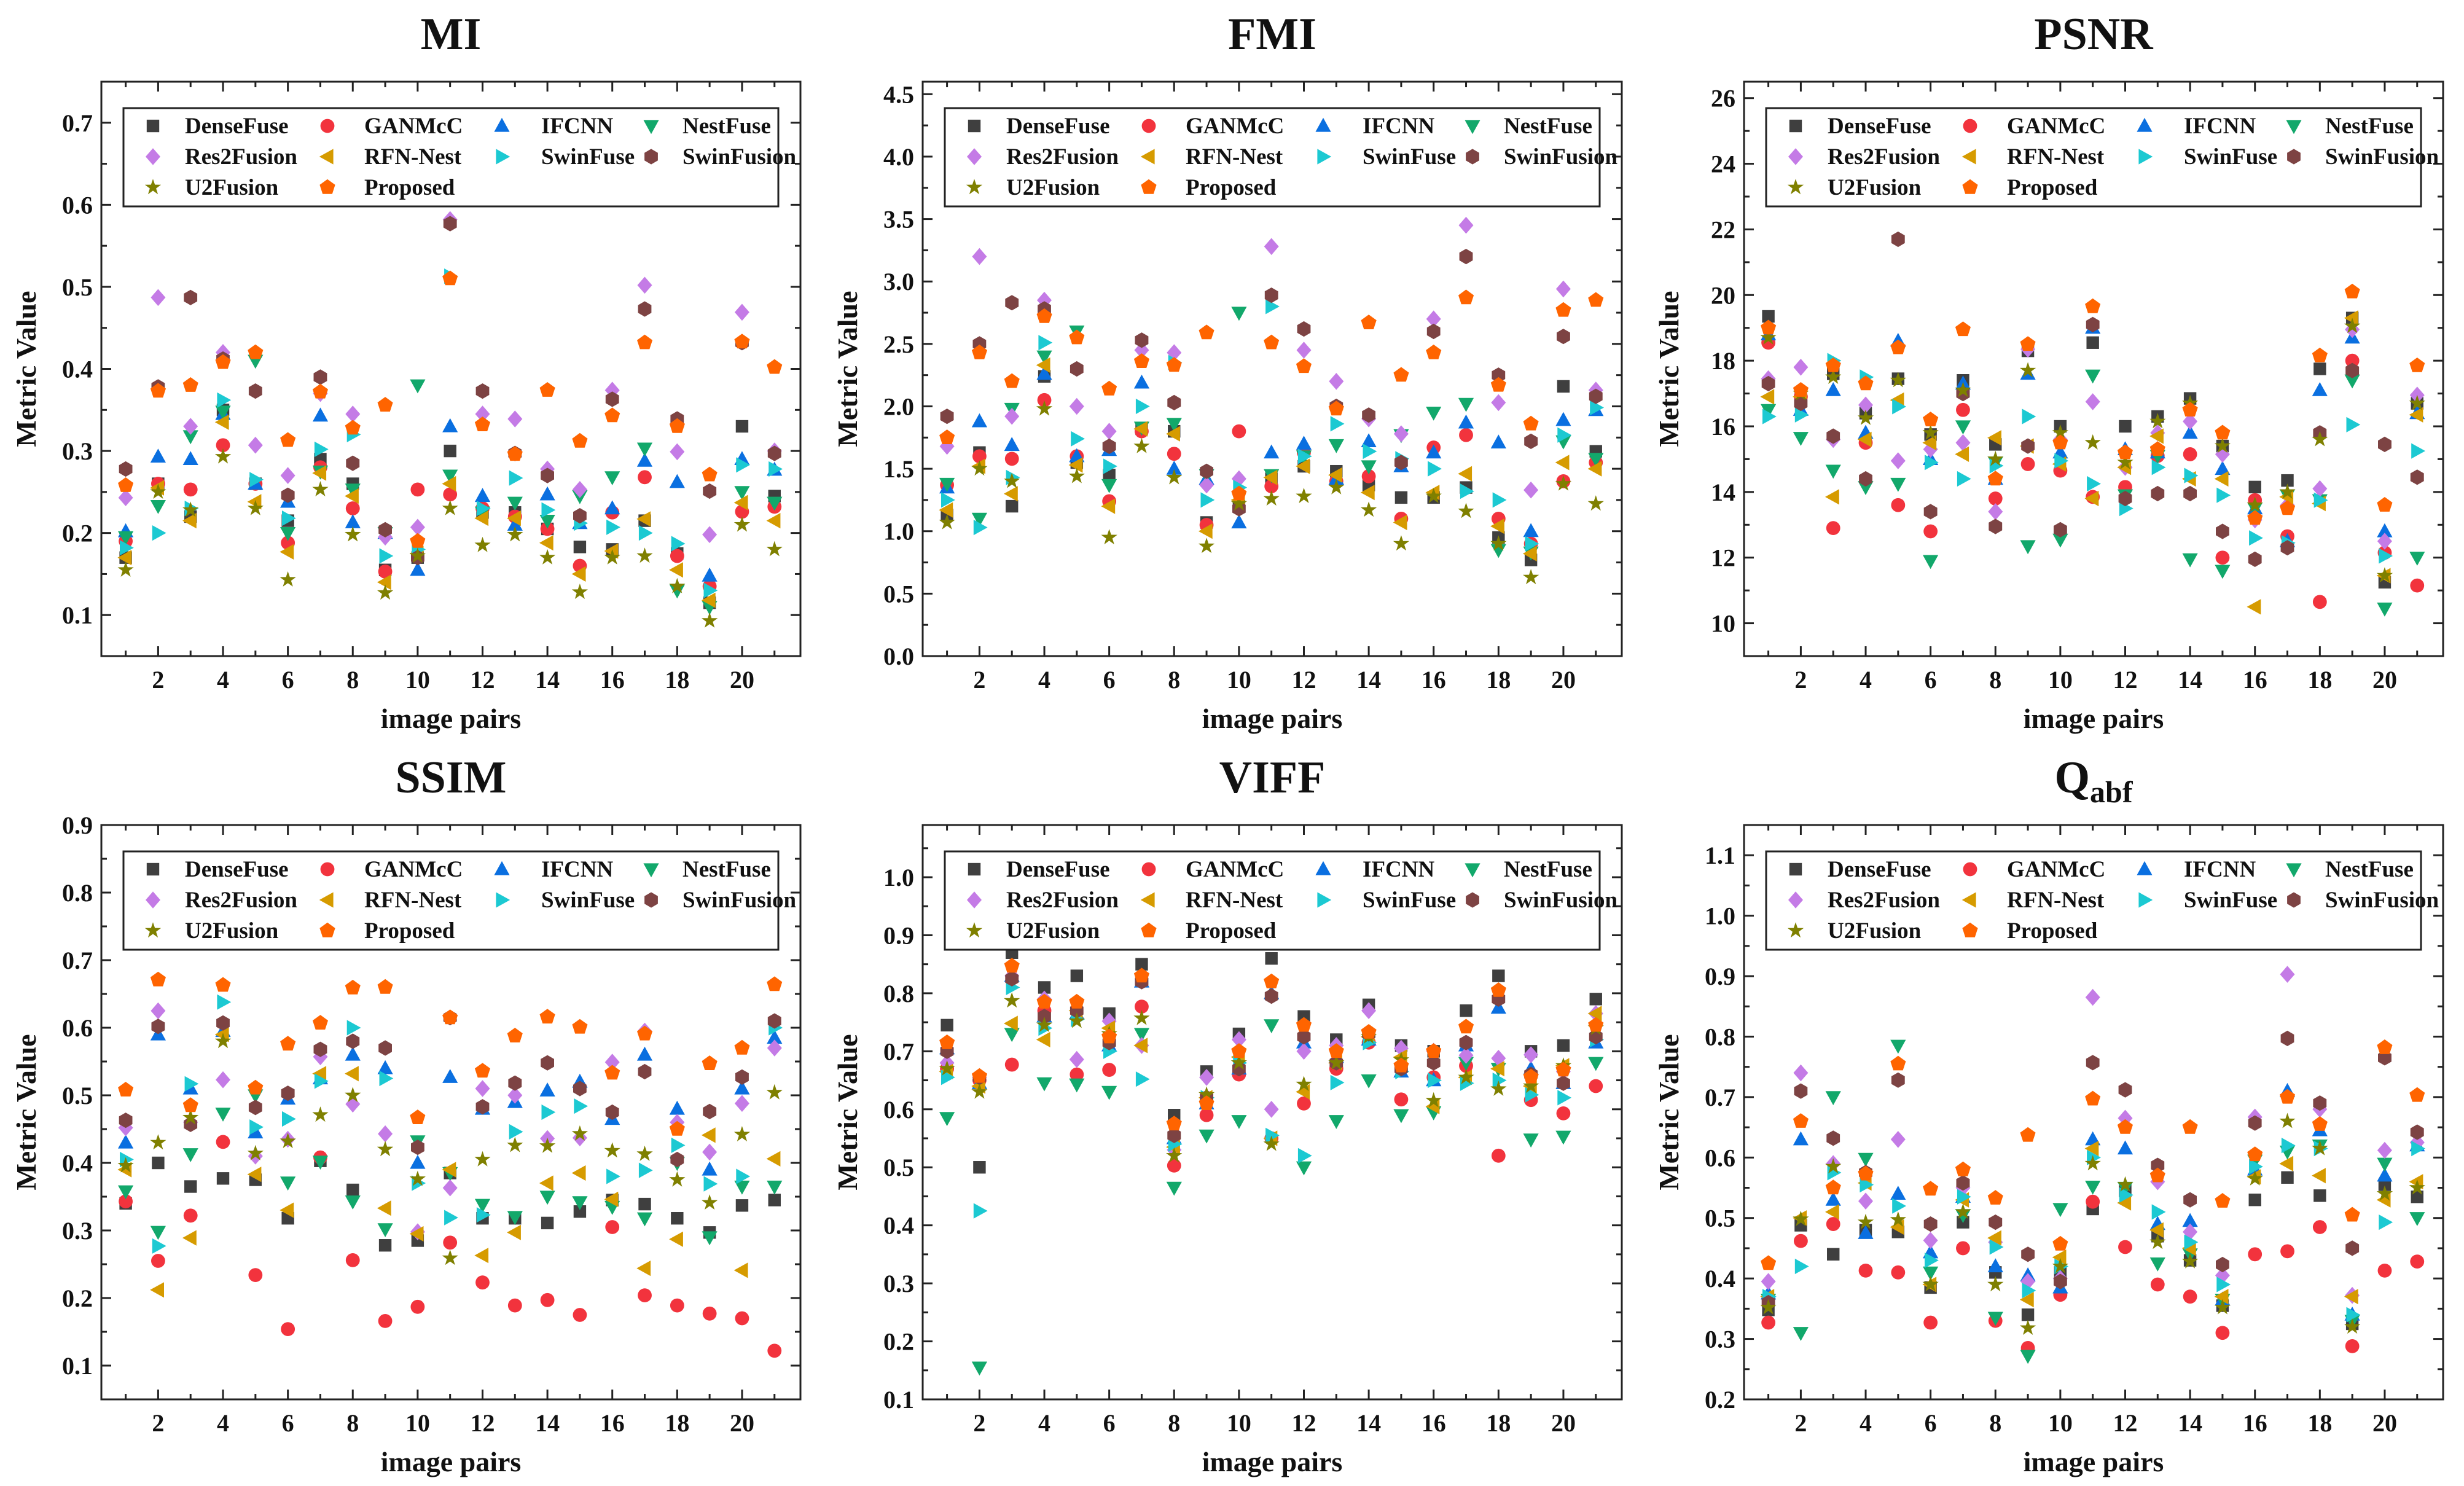  Describe the element at coordinates (1723, 98) in the screenshot. I see `y-tick-label: 26` at that location.